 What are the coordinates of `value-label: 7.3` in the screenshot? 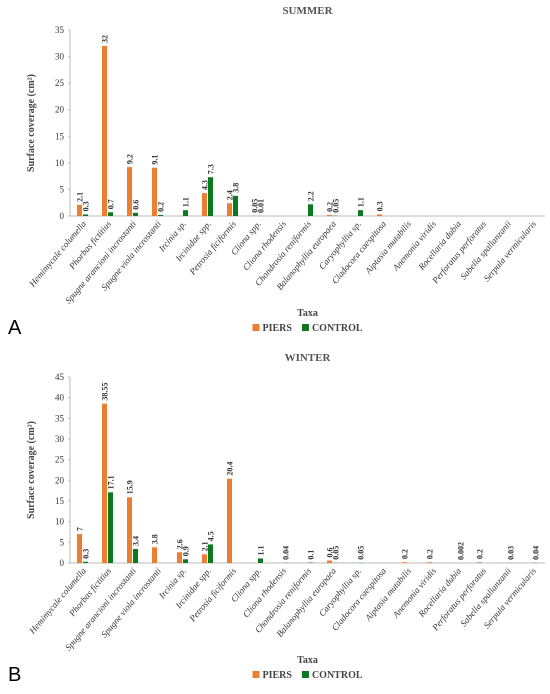 It's located at (211, 169).